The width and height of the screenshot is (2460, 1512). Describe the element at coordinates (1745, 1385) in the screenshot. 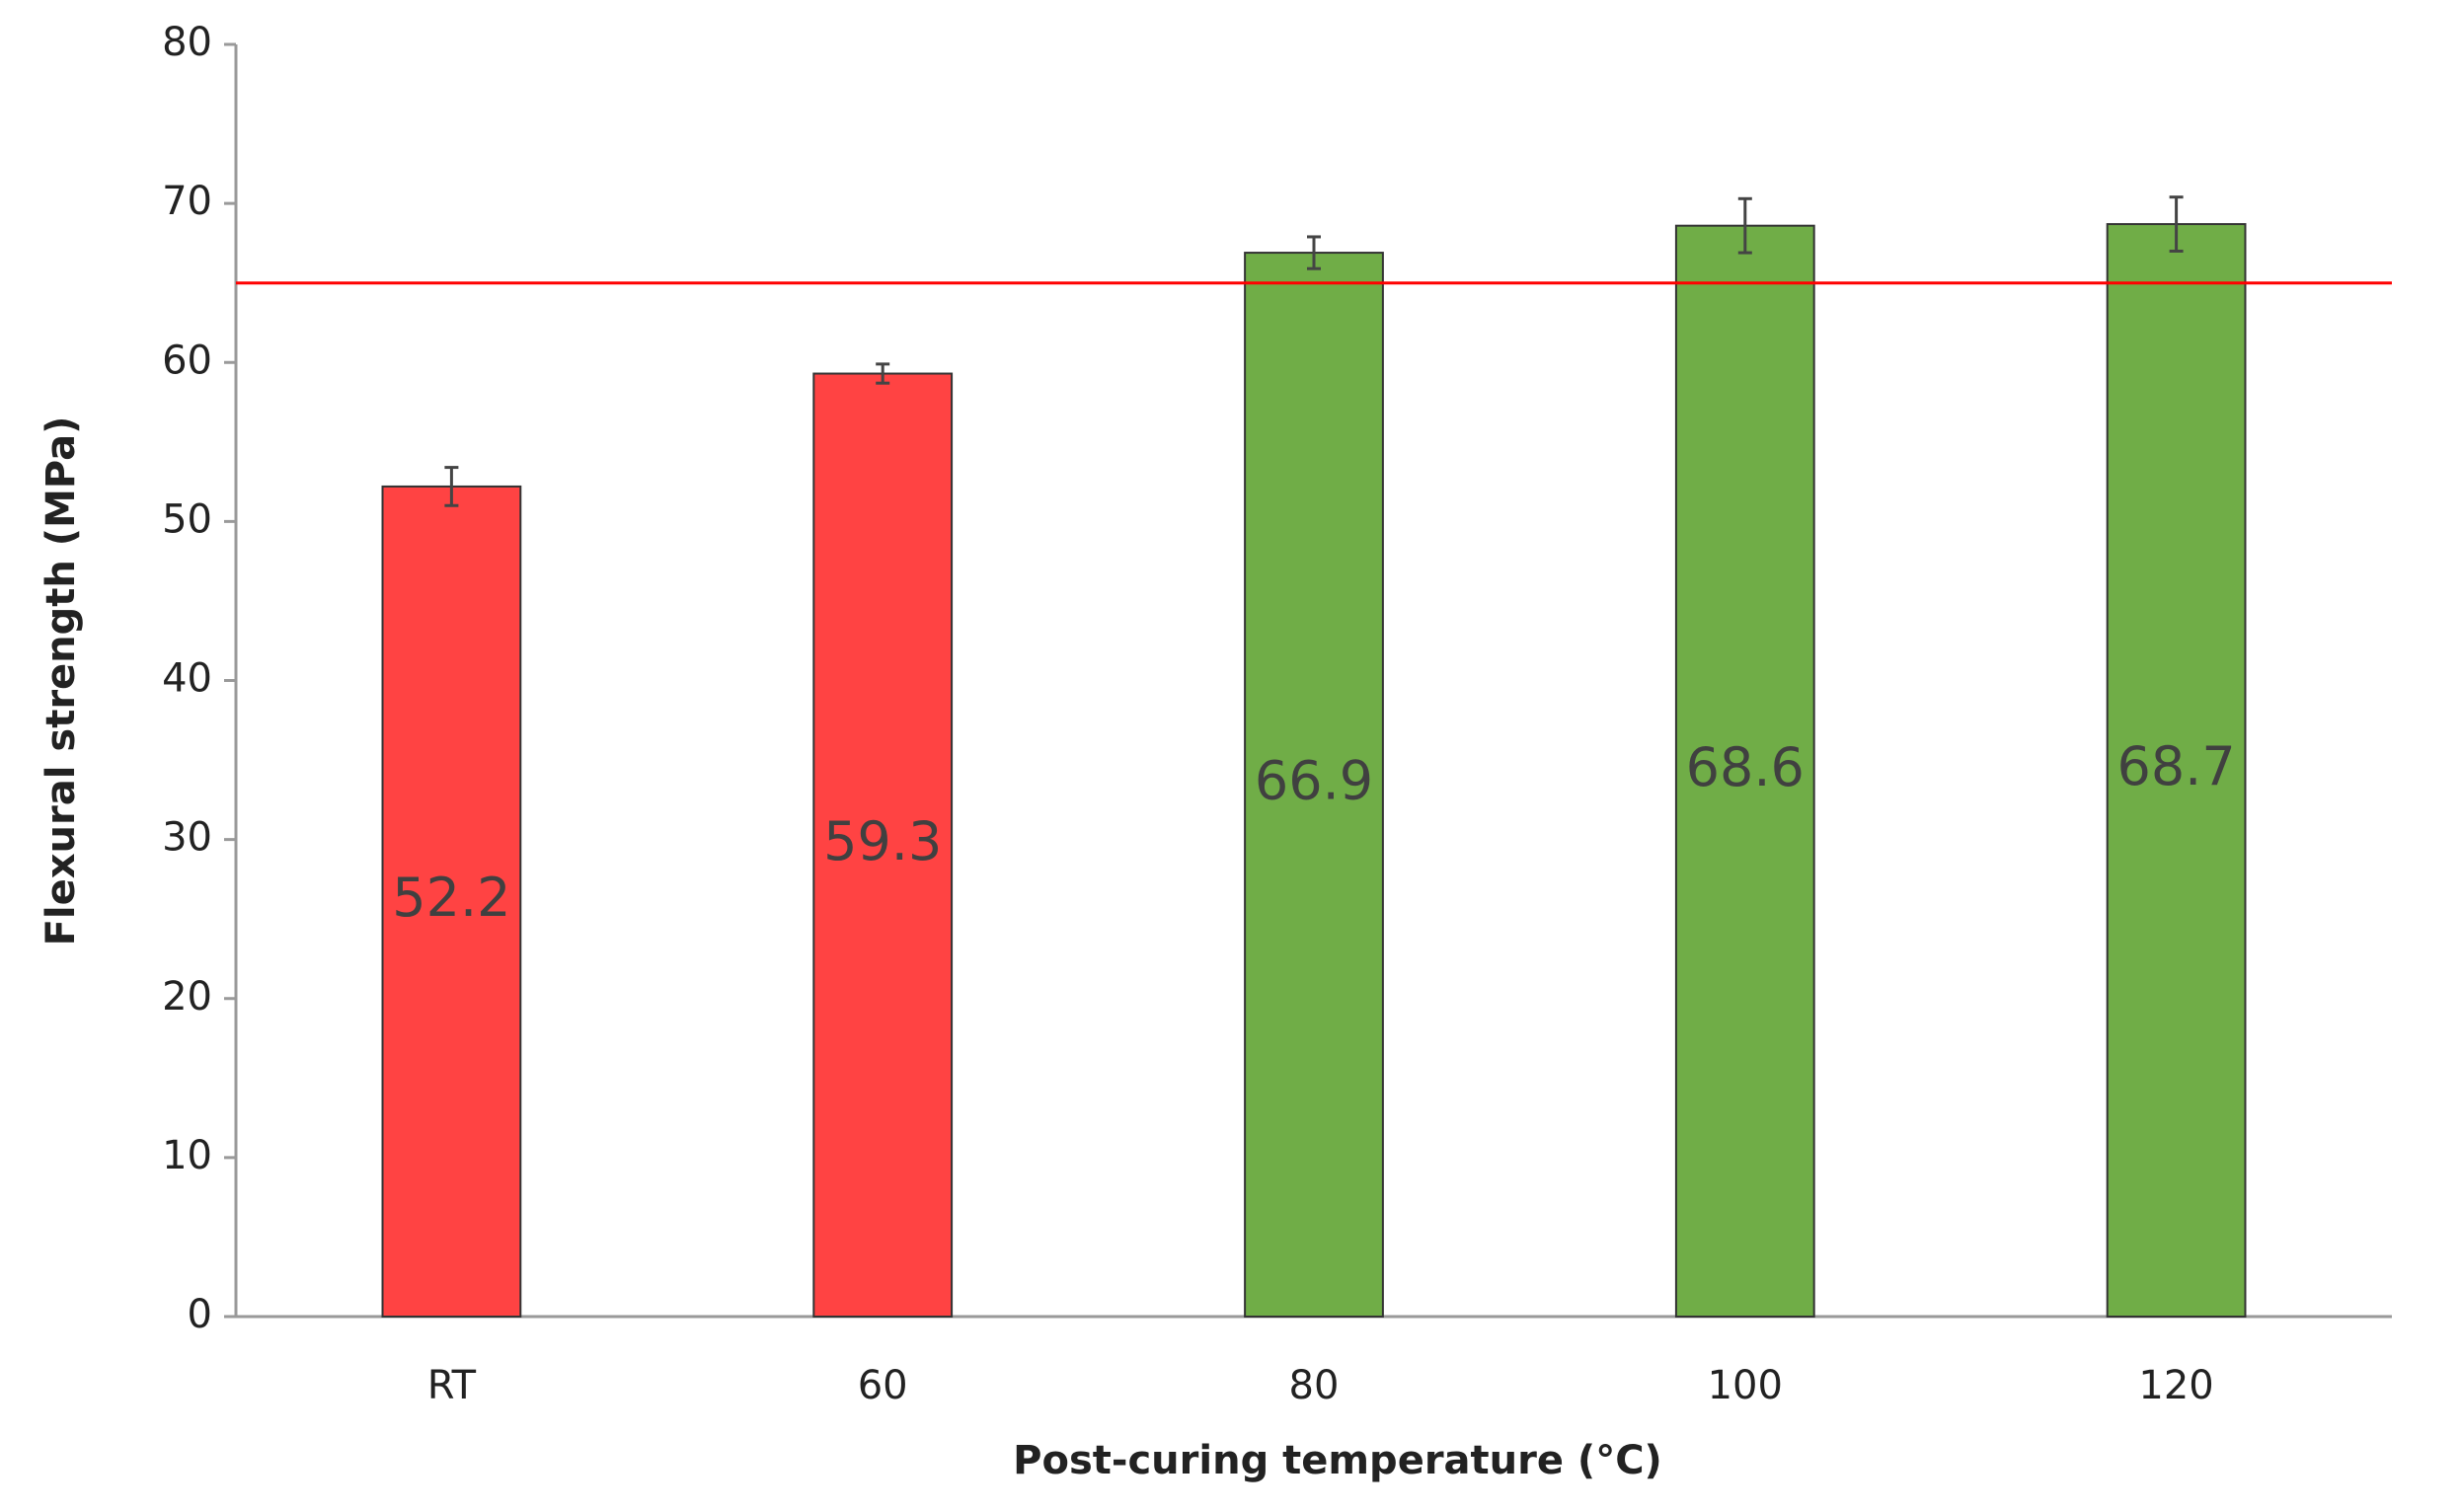

I see `x-tick-label: 100` at that location.